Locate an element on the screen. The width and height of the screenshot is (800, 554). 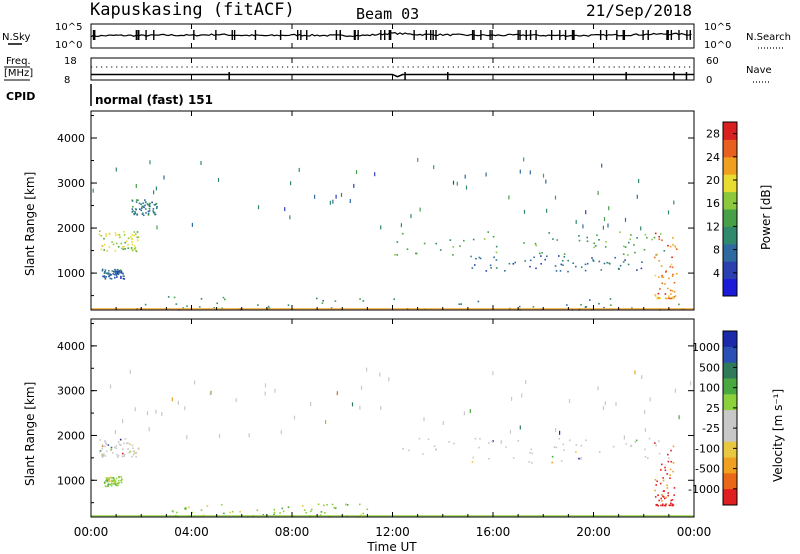
velocity-colorbar-tick-label: 500 is located at coordinates (709, 367).